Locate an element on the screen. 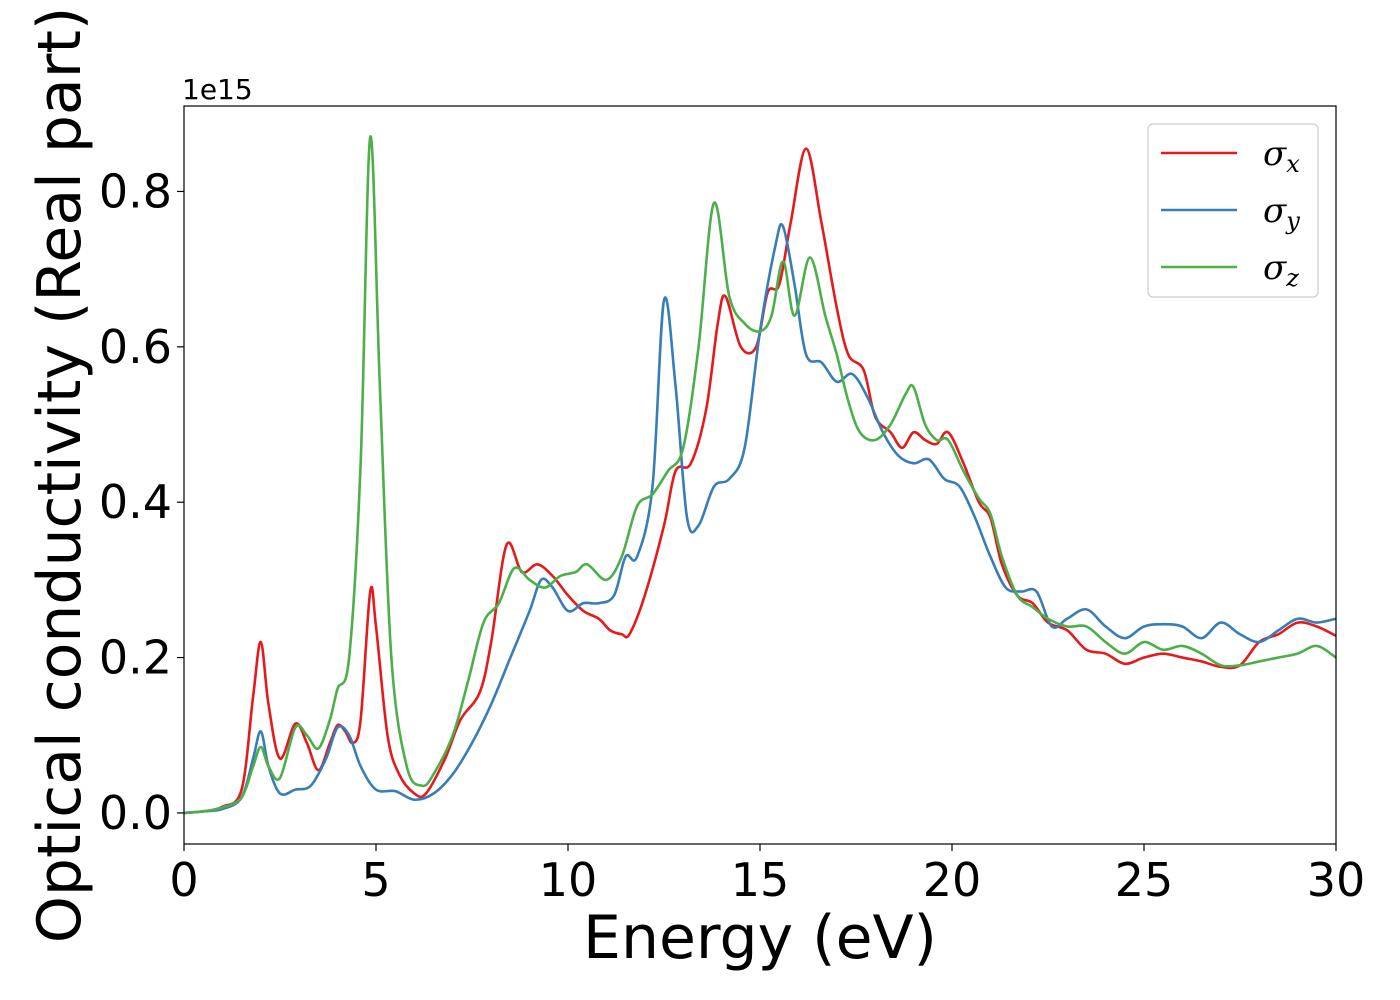 The width and height of the screenshot is (1400, 1000). legend-subscript: z is located at coordinates (1292, 278).